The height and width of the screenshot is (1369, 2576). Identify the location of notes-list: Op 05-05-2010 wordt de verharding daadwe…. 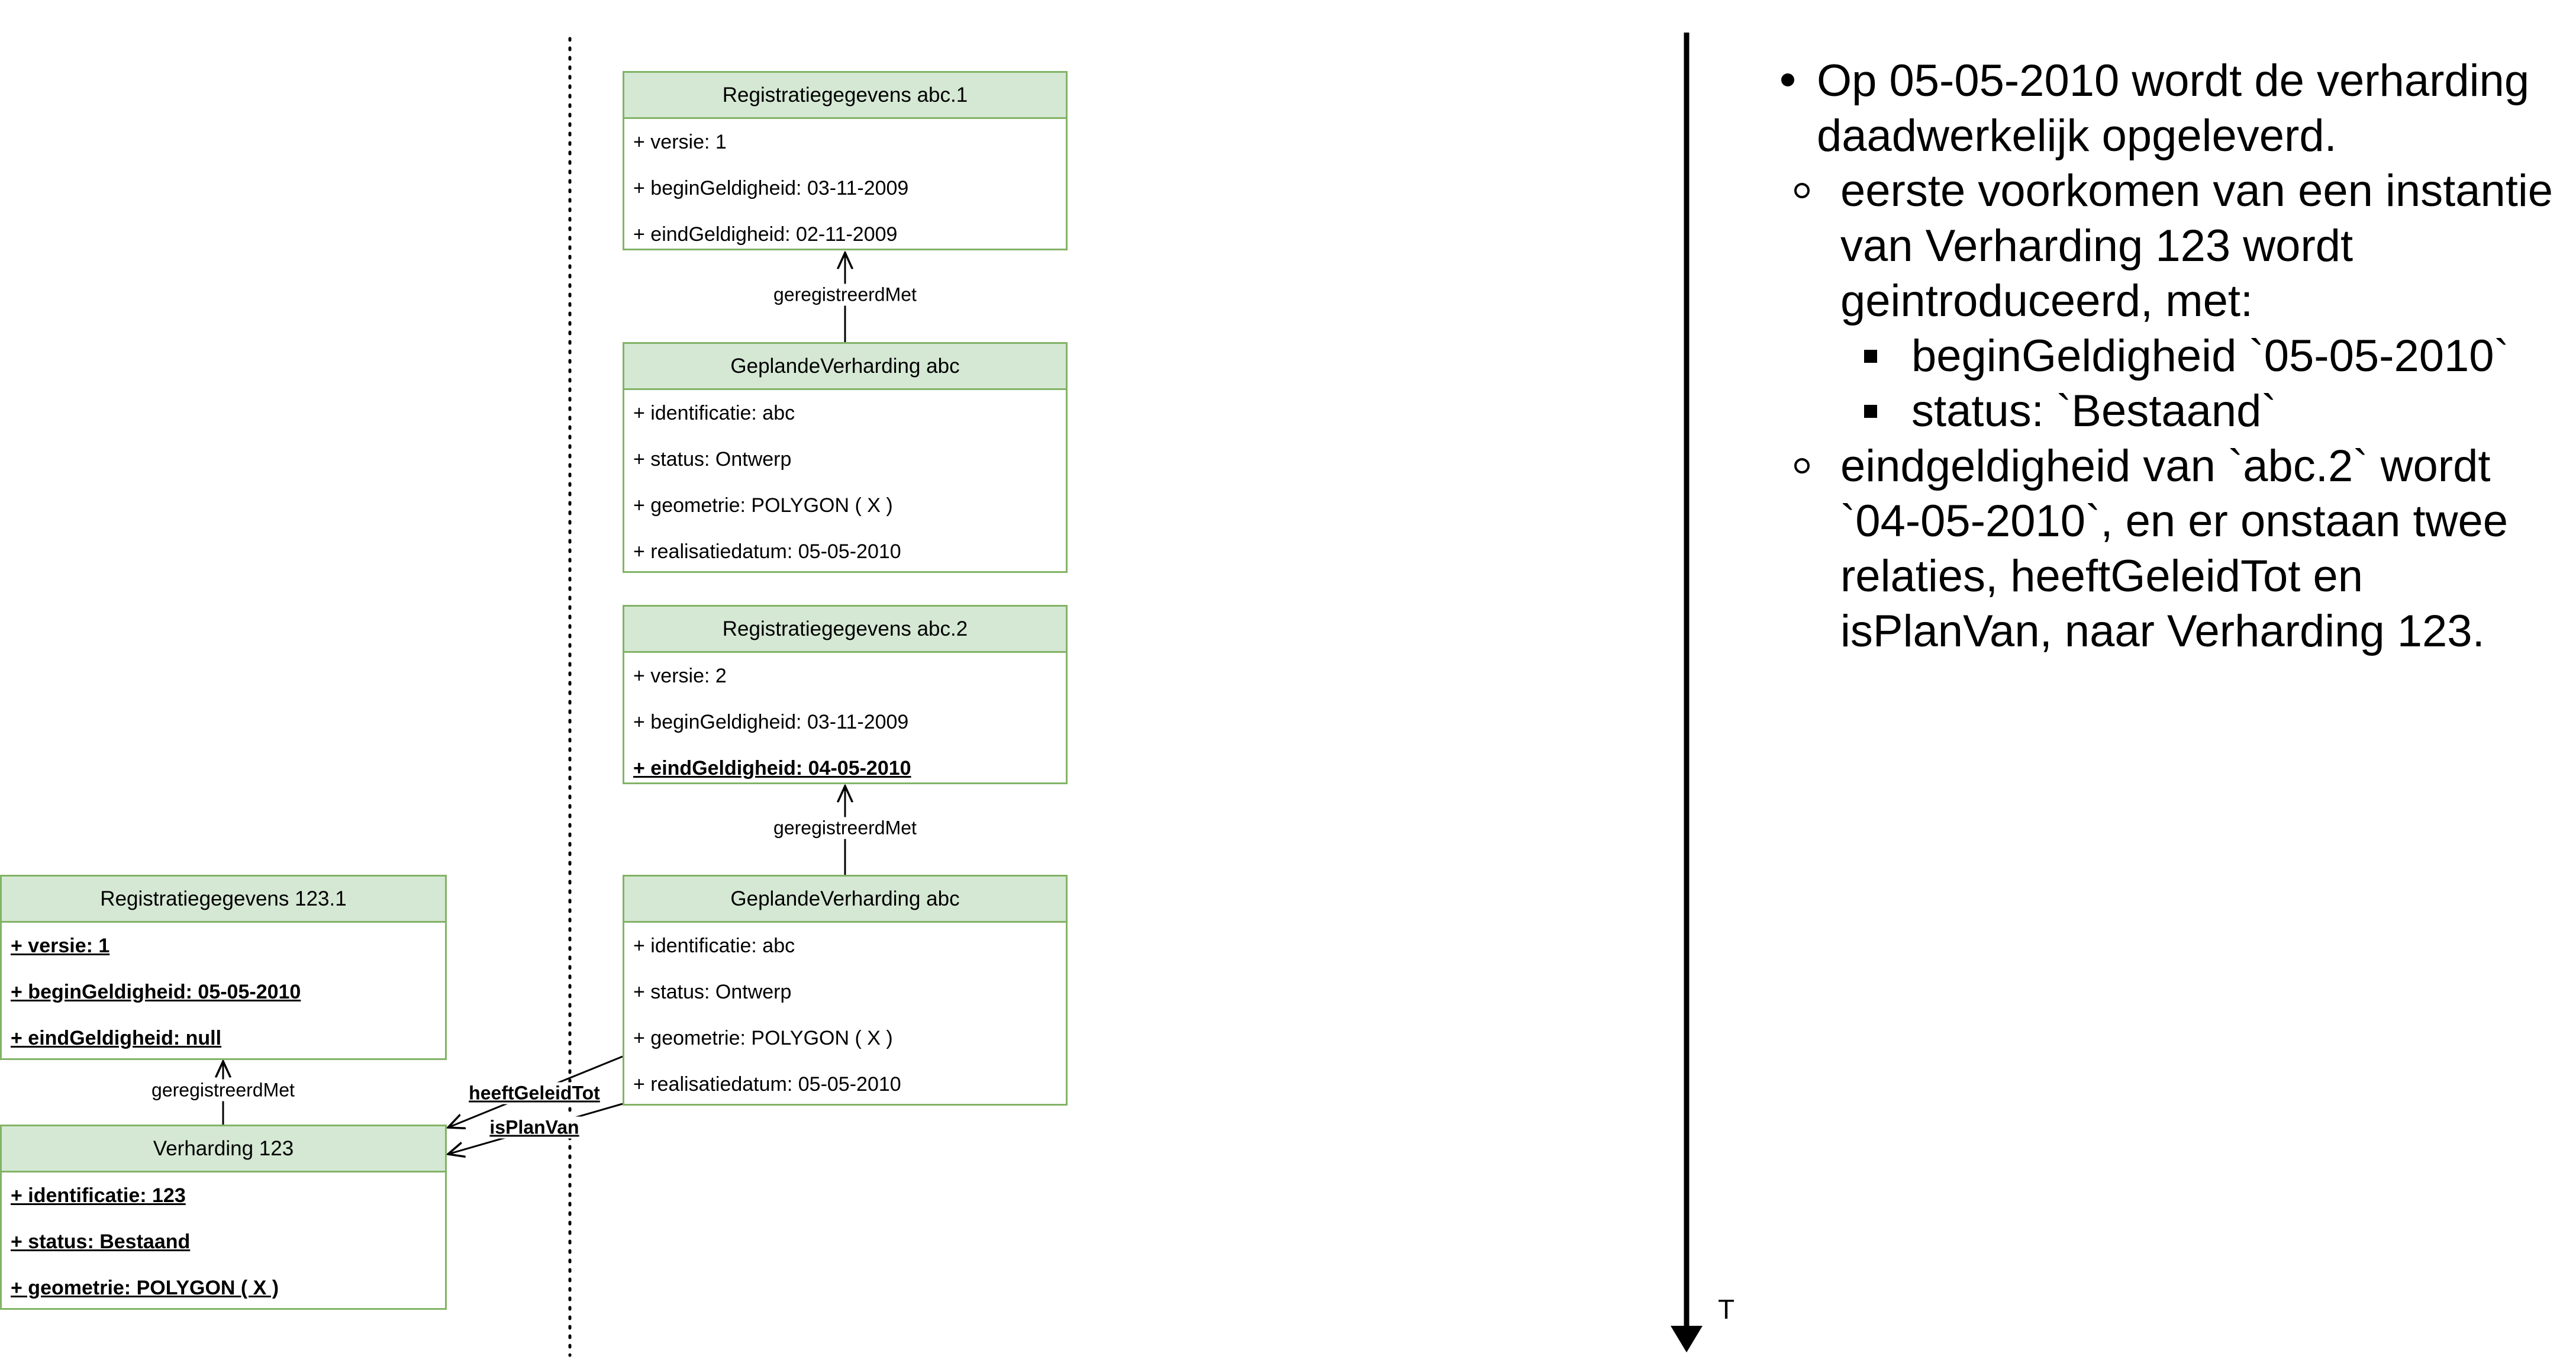
(2172, 356).